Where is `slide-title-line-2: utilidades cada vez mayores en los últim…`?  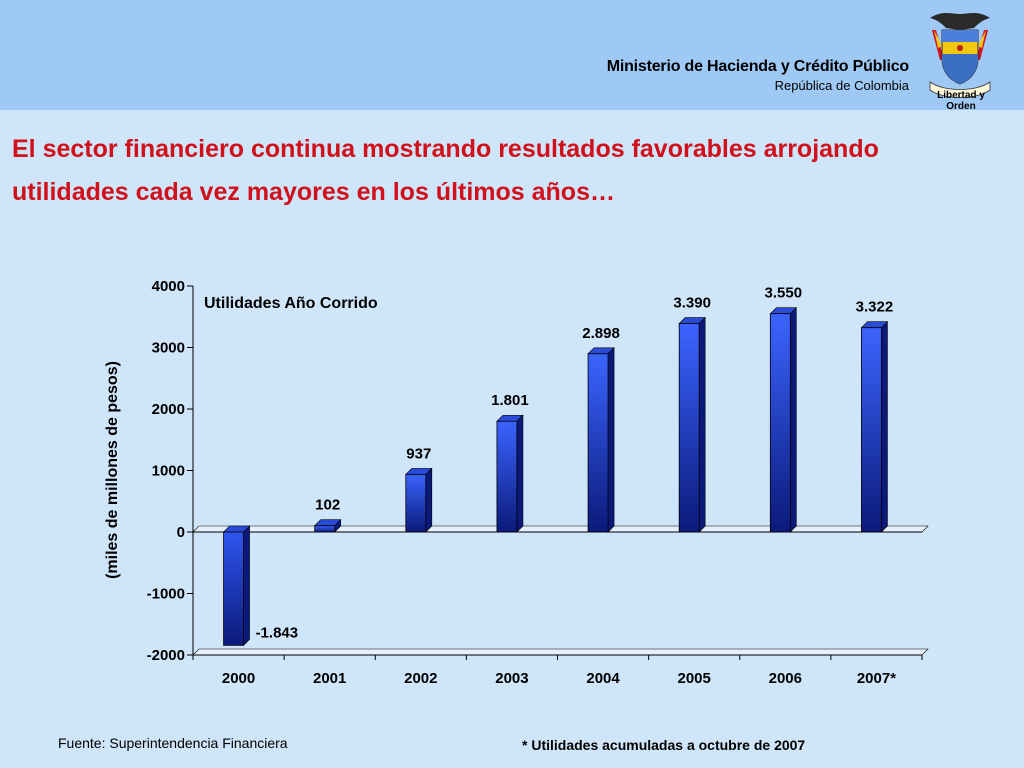
slide-title-line-2: utilidades cada vez mayores en los últim… is located at coordinates (313, 192).